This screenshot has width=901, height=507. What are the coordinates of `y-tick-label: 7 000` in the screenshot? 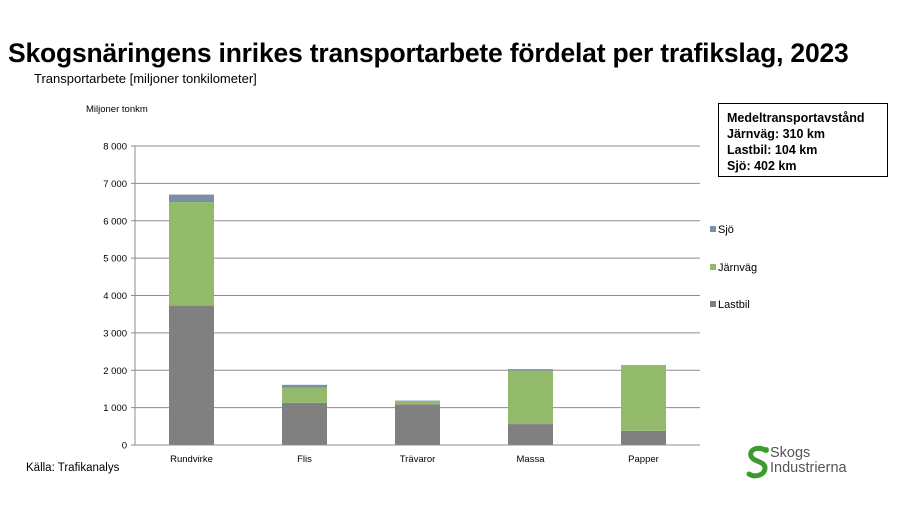 It's located at (115, 184).